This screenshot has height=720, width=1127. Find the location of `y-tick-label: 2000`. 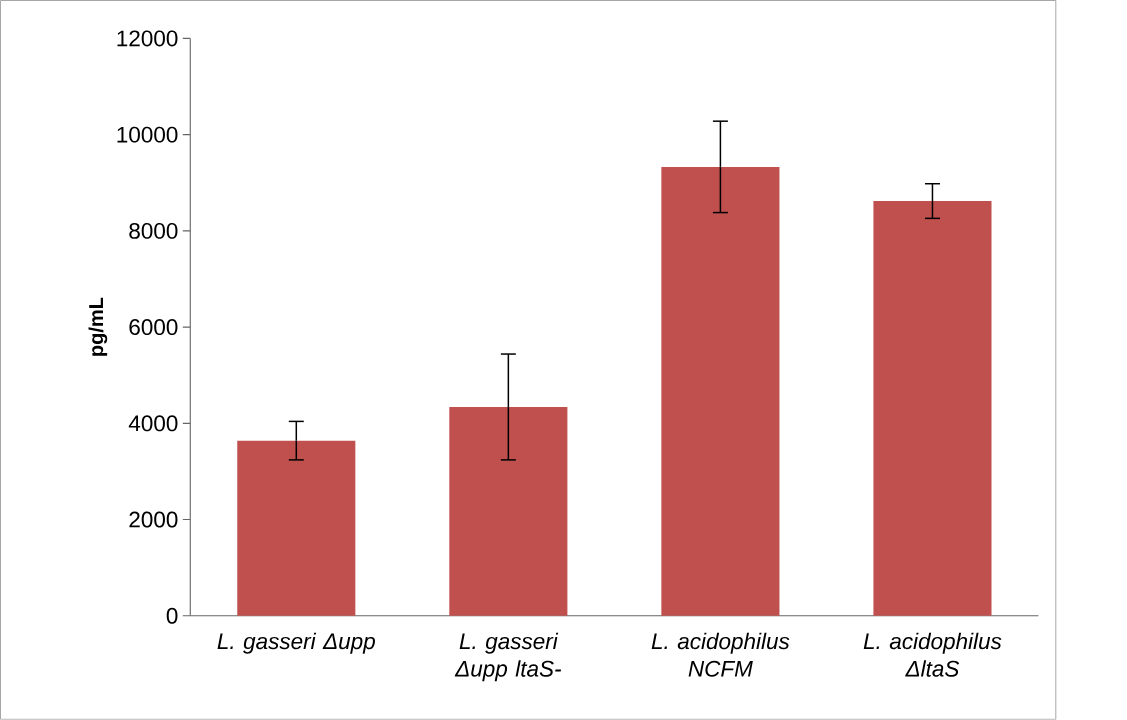

y-tick-label: 2000 is located at coordinates (153, 519).